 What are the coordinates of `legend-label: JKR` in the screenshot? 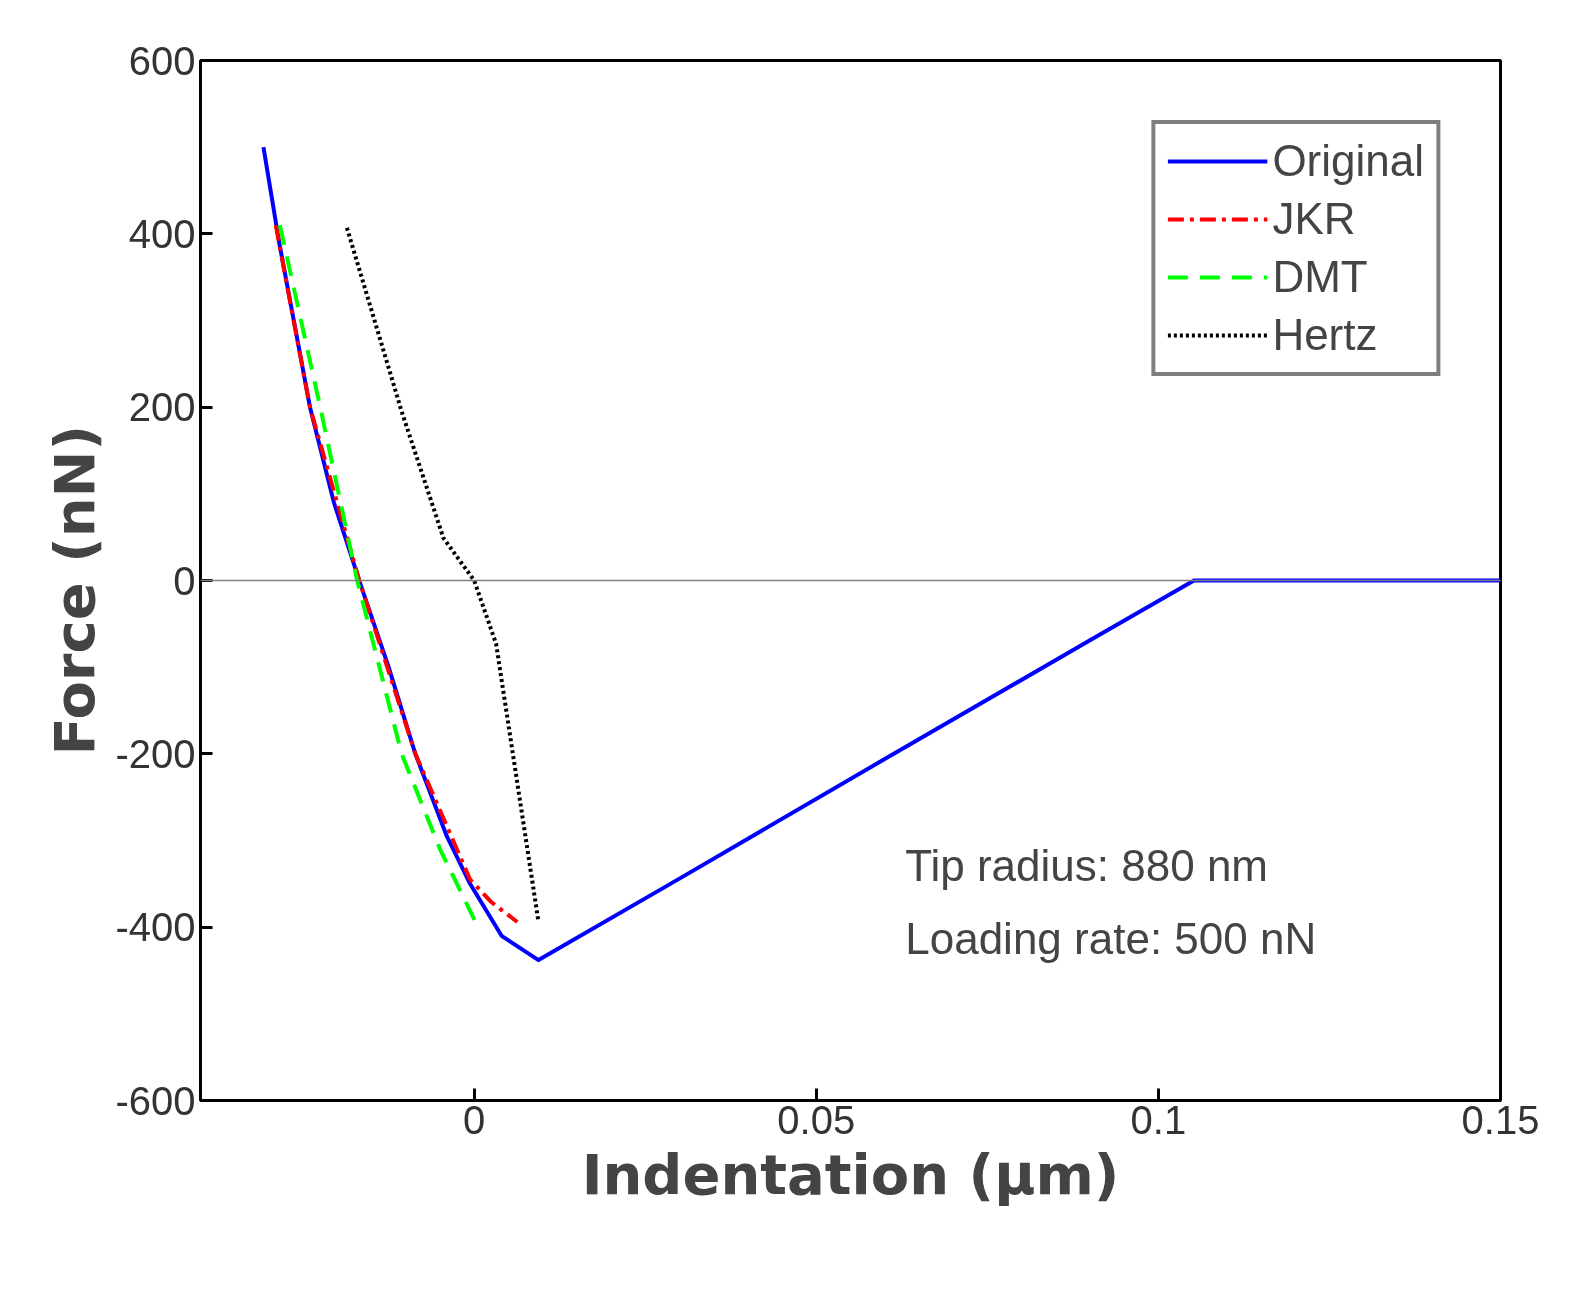 It's located at (1314, 219).